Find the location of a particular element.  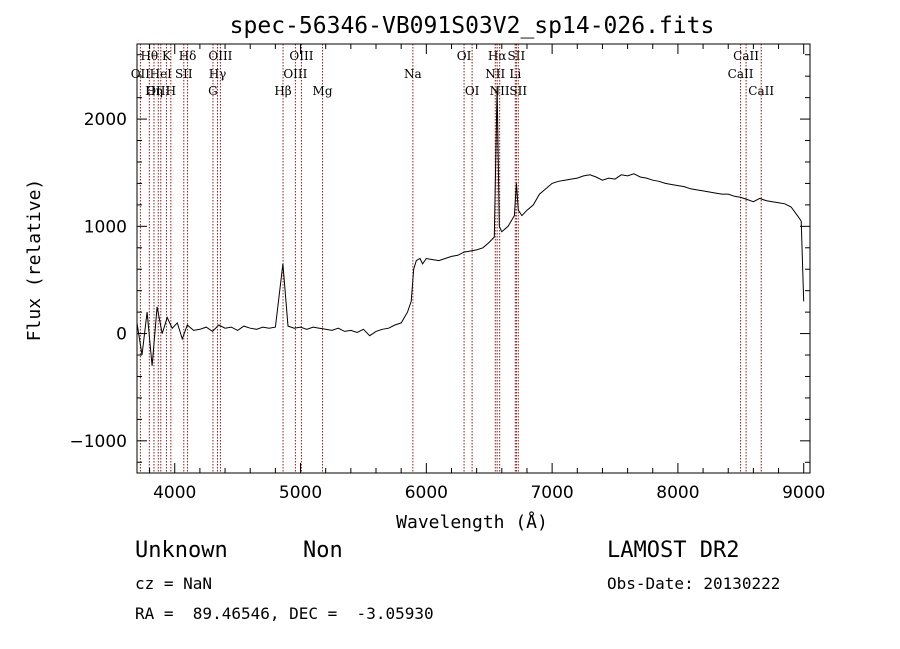

object-subclass: Non is located at coordinates (323, 550).